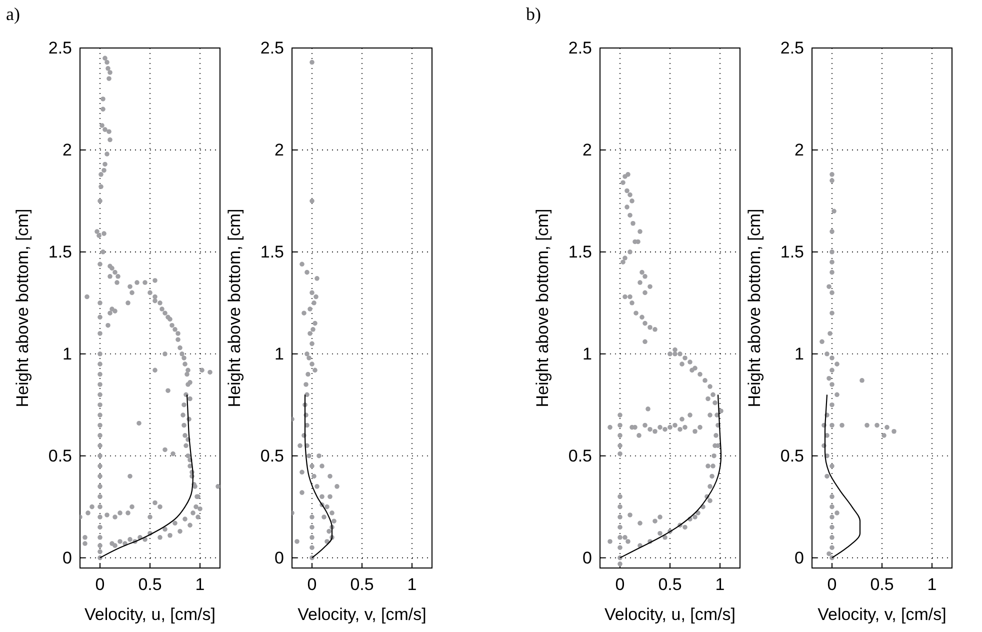  I want to click on y-axis-title: Height above bottom, [cm], so click(542, 308).